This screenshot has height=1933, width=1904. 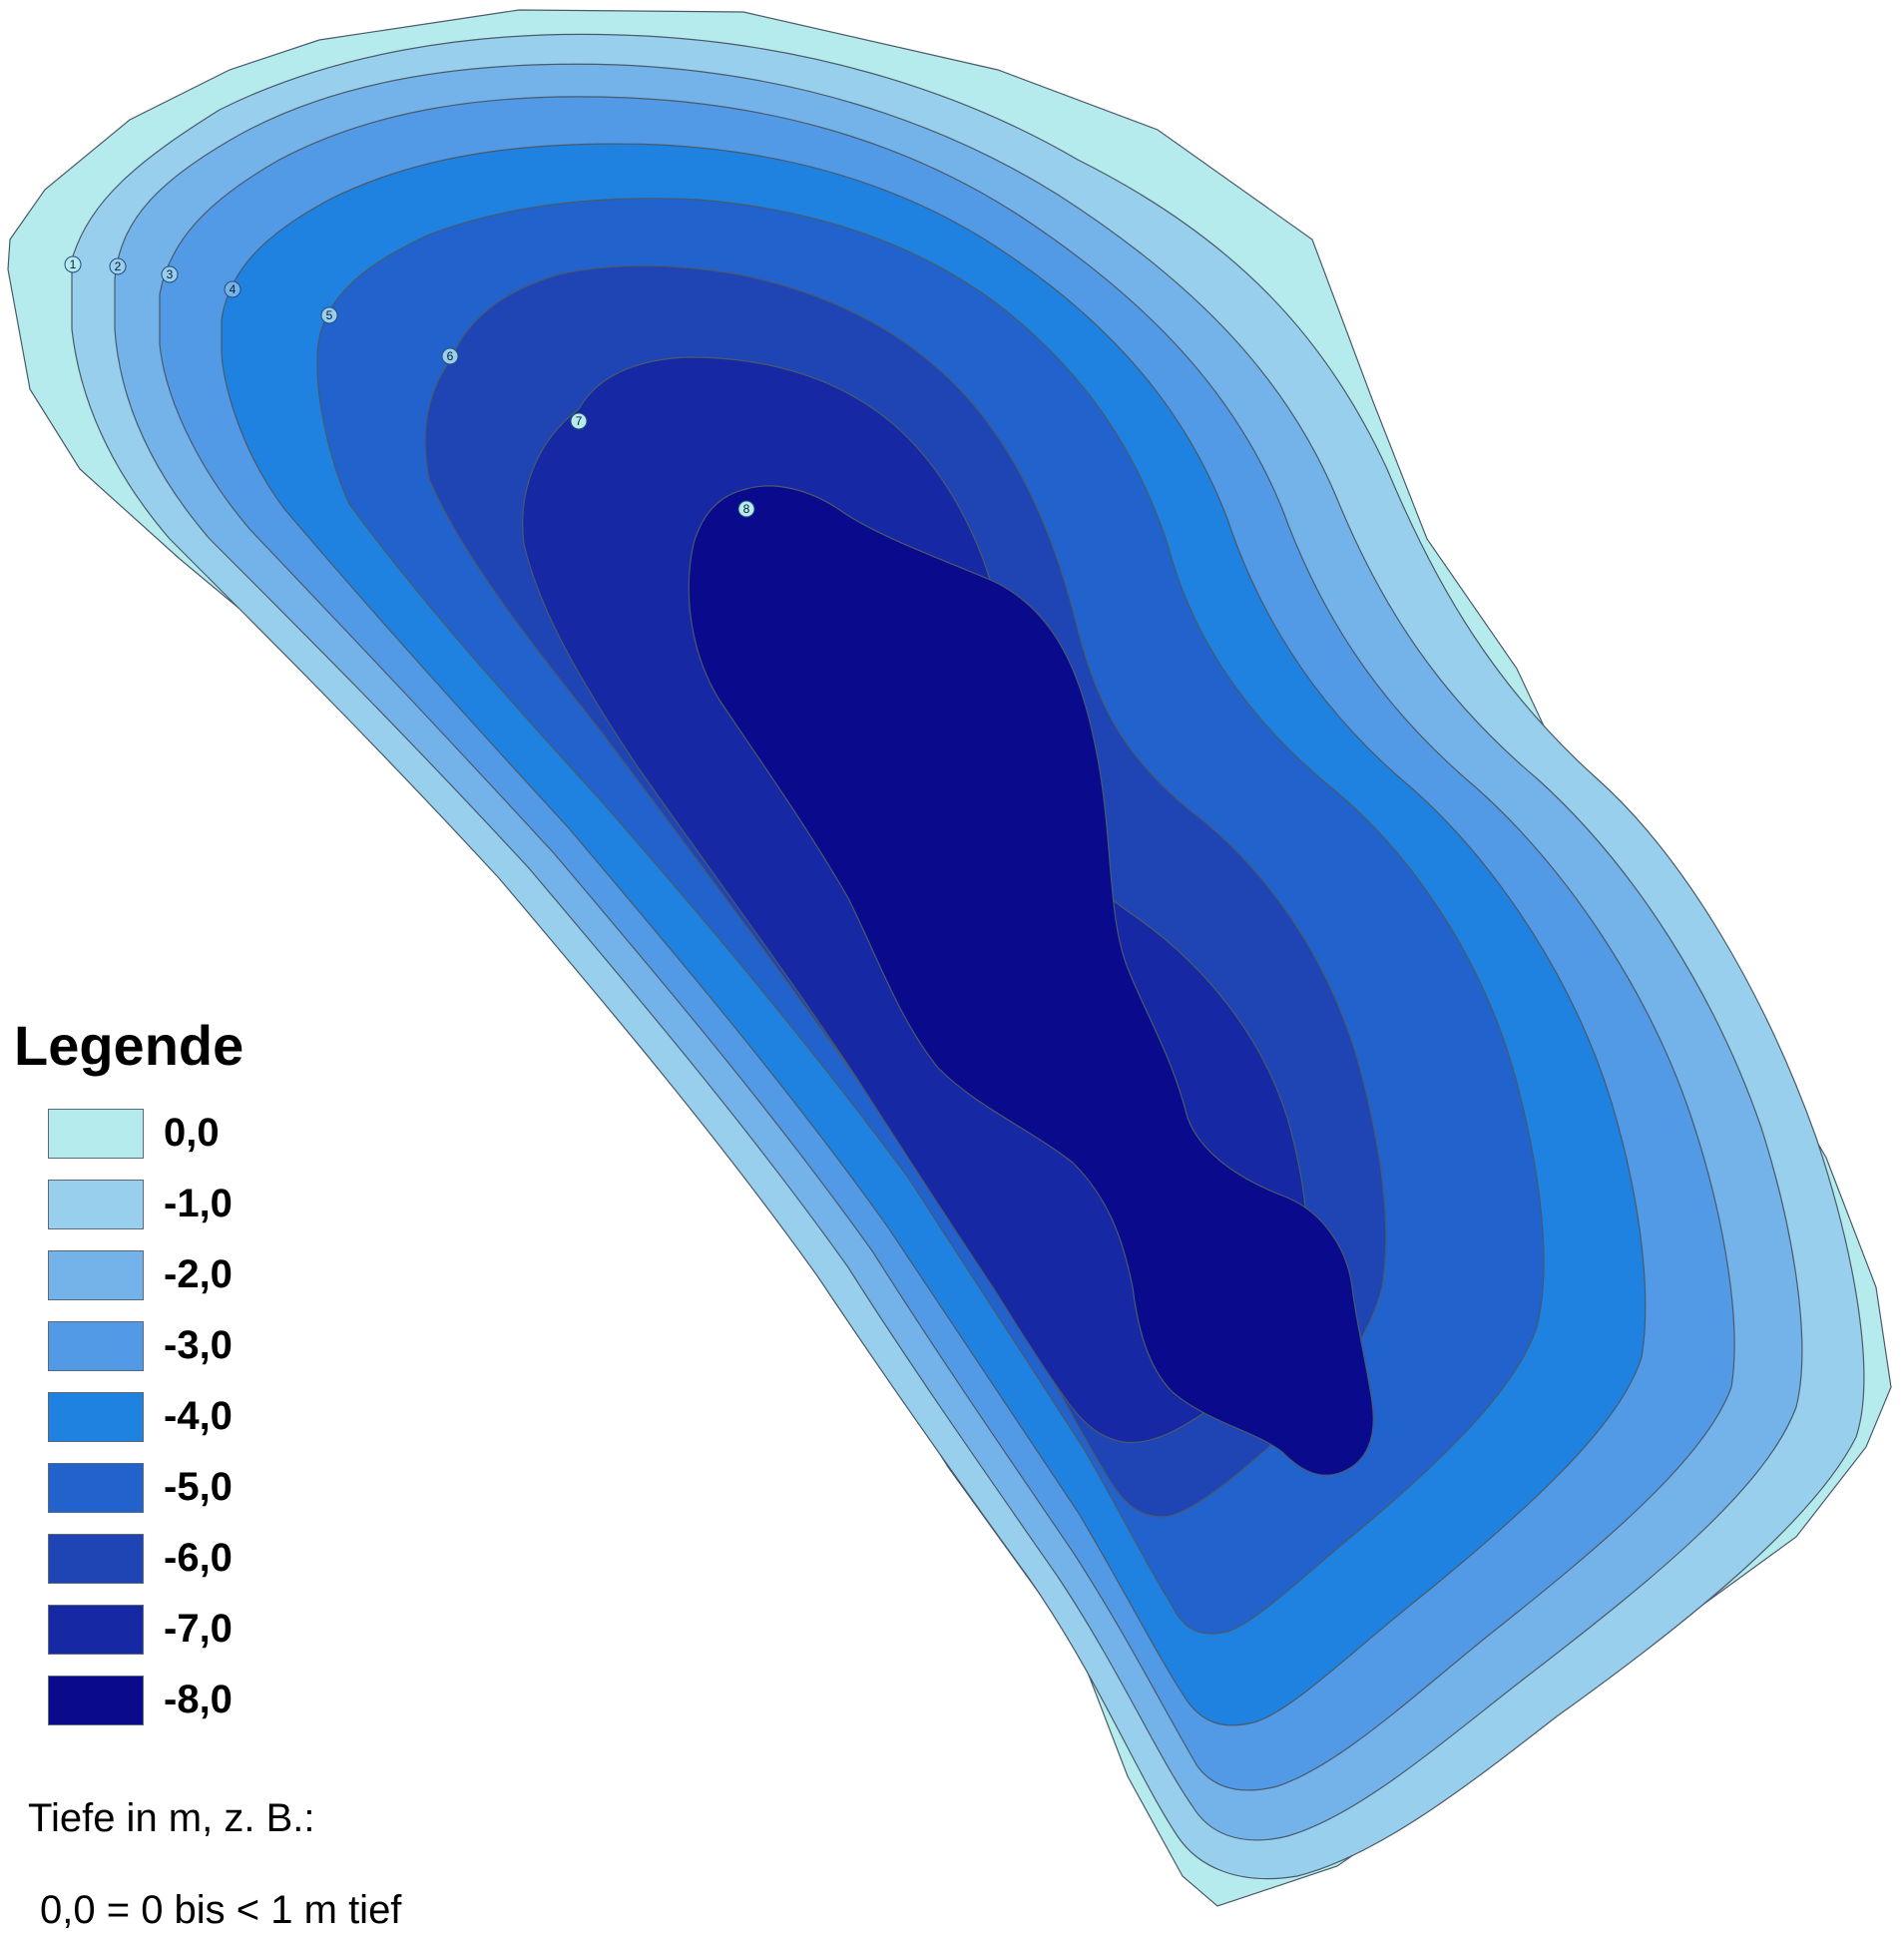 I want to click on depth-marker-8: 8, so click(x=746, y=509).